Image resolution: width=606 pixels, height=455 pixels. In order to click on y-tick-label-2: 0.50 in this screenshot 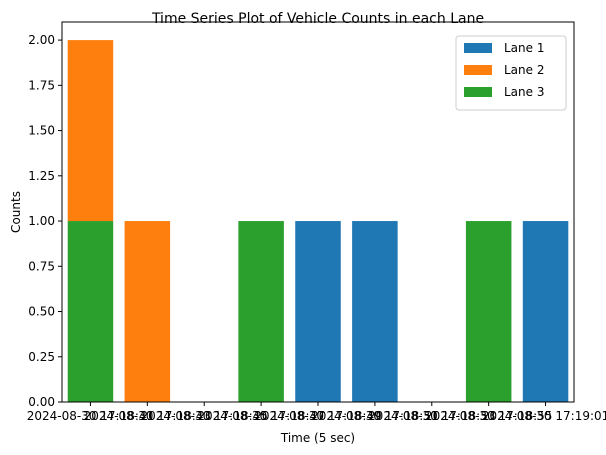, I will do `click(41, 312)`.